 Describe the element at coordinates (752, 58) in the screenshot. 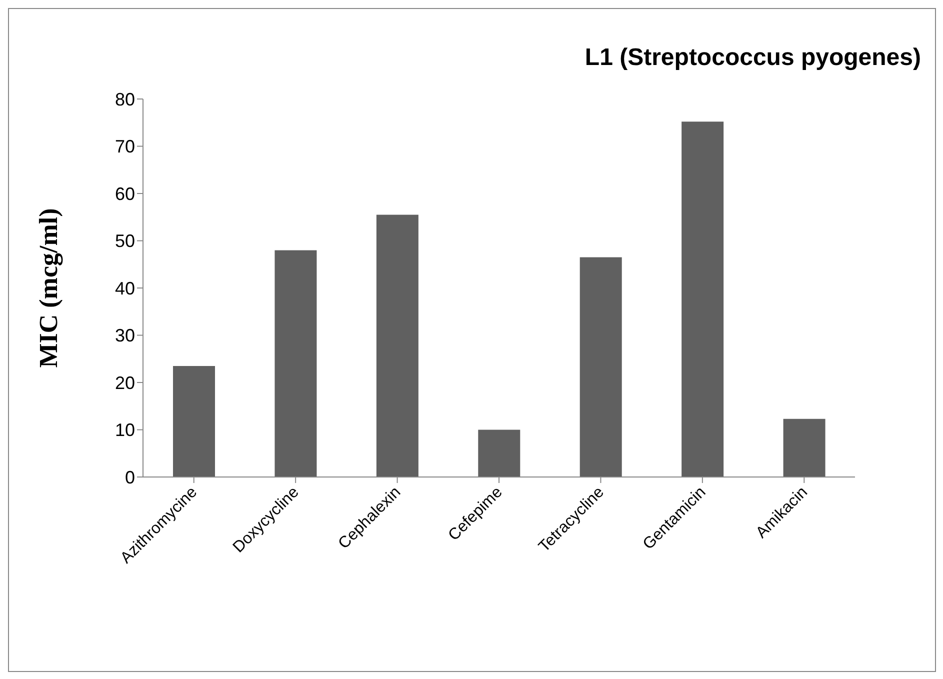

I see `chart-title: L1 (Streptococcus pyogenes)` at that location.